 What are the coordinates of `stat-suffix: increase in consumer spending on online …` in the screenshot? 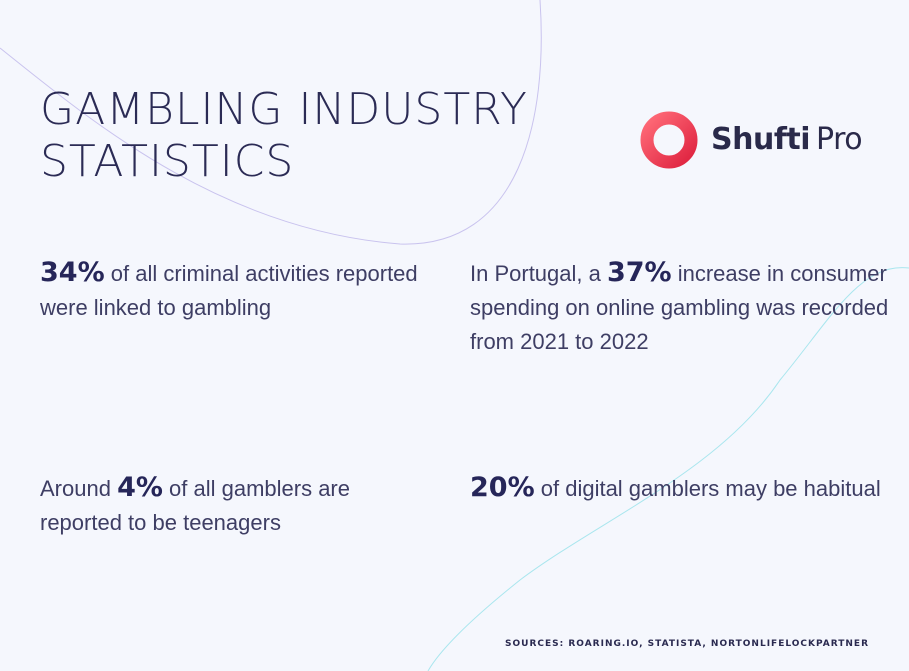 It's located at (679, 307).